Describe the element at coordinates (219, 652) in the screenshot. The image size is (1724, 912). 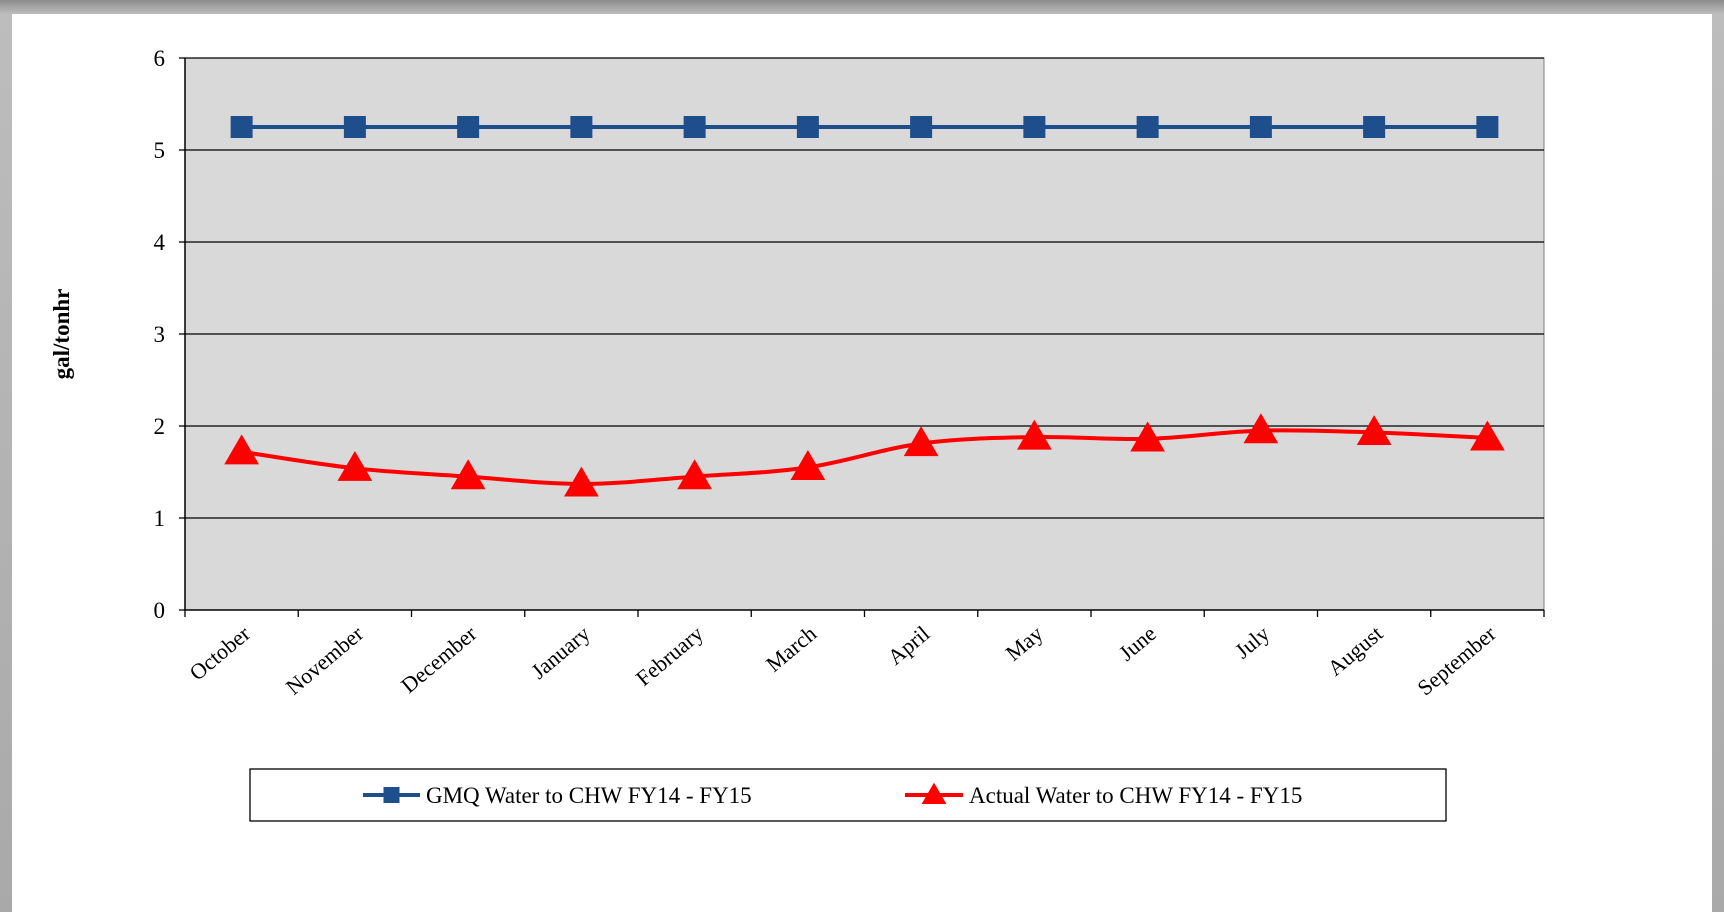
I see `x-tick-label: October` at that location.